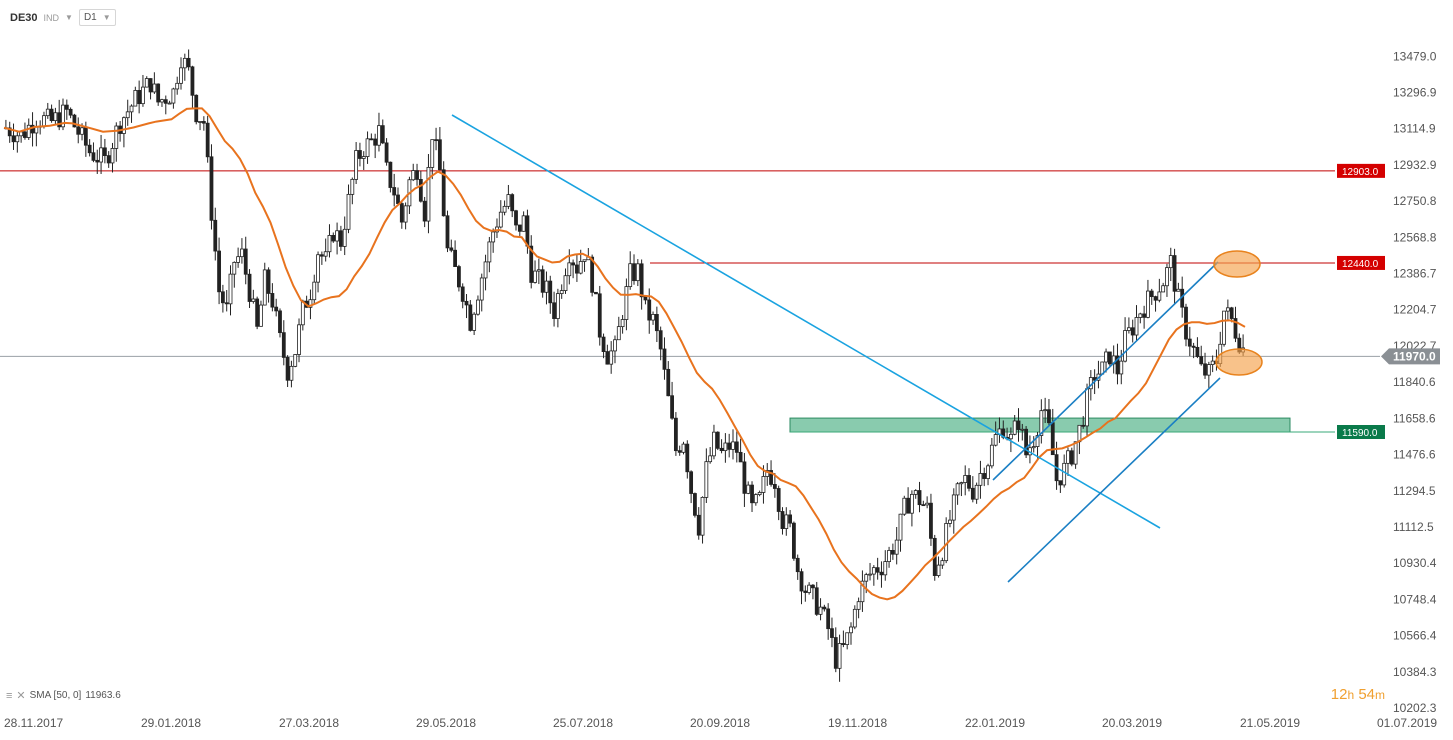 The height and width of the screenshot is (740, 1453). What do you see at coordinates (97, 17) in the screenshot?
I see `timeframe-select: D1 ▼` at bounding box center [97, 17].